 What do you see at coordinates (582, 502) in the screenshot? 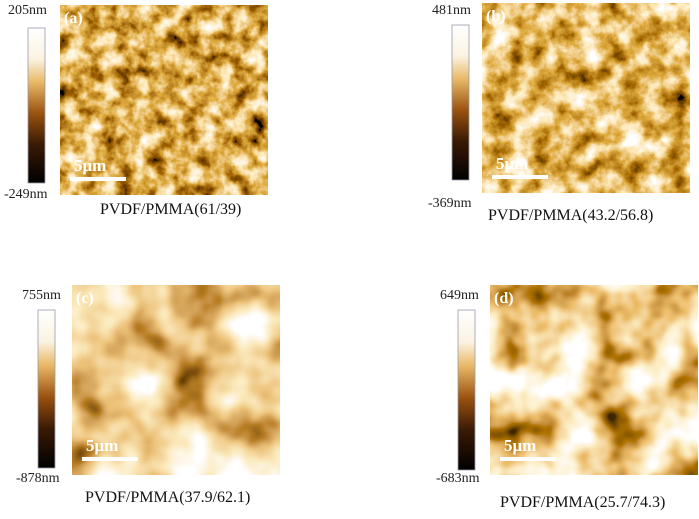
I see `caption: PVDF/PMMA(25.7/74.3)` at bounding box center [582, 502].